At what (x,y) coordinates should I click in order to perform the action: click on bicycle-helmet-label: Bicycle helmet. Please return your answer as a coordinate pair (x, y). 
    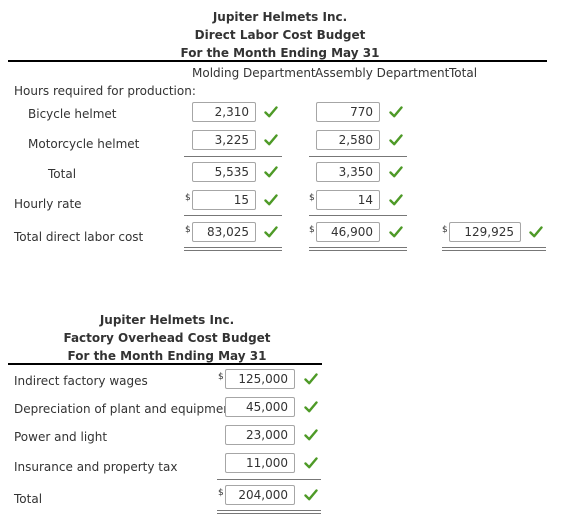
    Looking at the image, I should click on (72, 114).